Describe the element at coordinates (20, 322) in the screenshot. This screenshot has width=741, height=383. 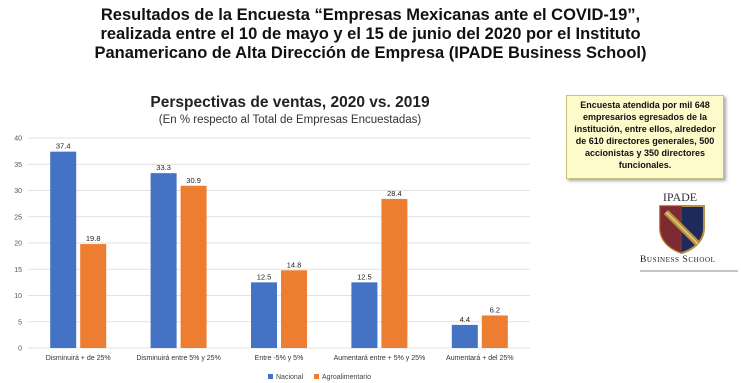
I see `y-tick-label: 5` at that location.